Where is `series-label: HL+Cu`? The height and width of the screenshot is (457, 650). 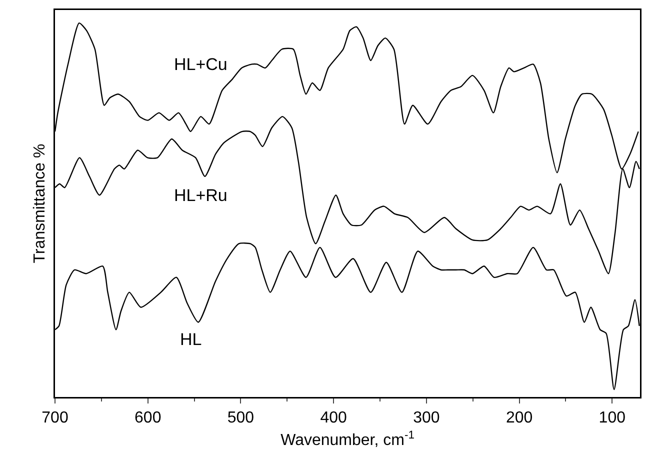 series-label: HL+Cu is located at coordinates (201, 64).